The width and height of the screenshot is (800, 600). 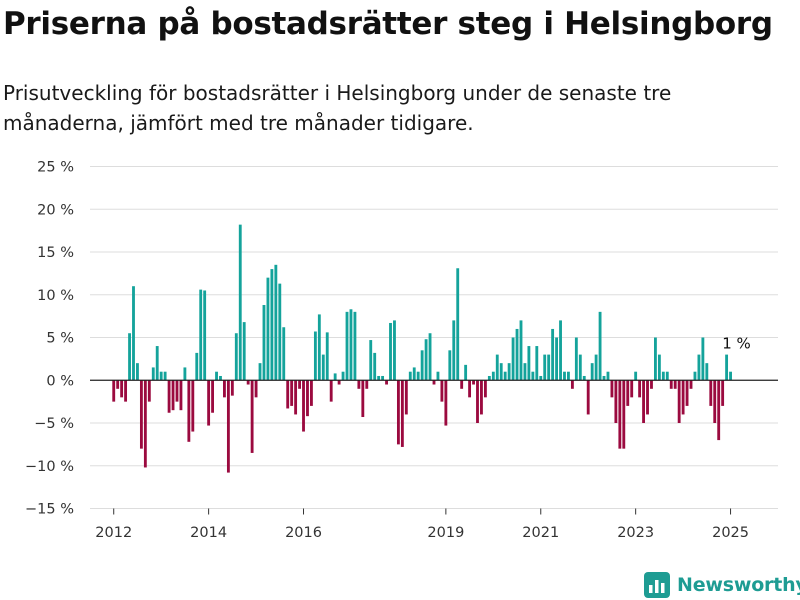 I want to click on bar-chart-logo-icon, so click(x=657, y=585).